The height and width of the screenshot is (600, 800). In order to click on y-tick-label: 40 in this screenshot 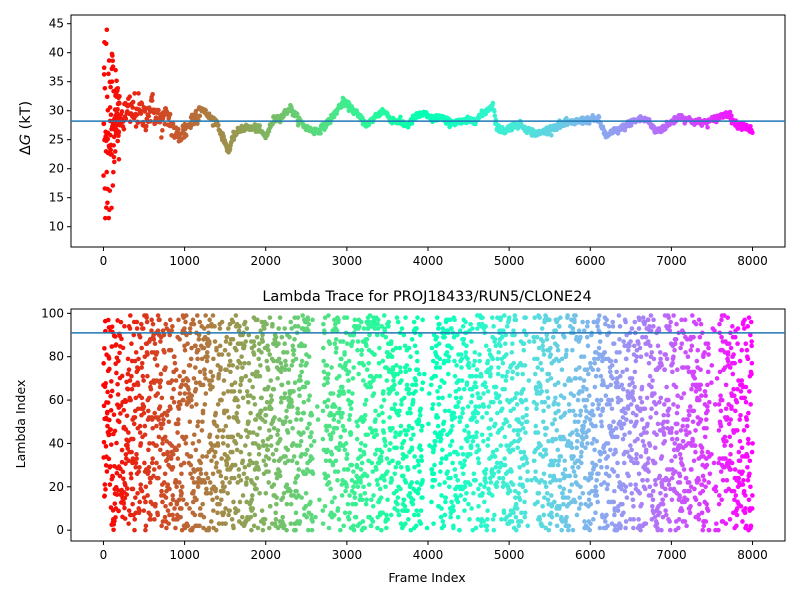, I will do `click(56, 53)`.